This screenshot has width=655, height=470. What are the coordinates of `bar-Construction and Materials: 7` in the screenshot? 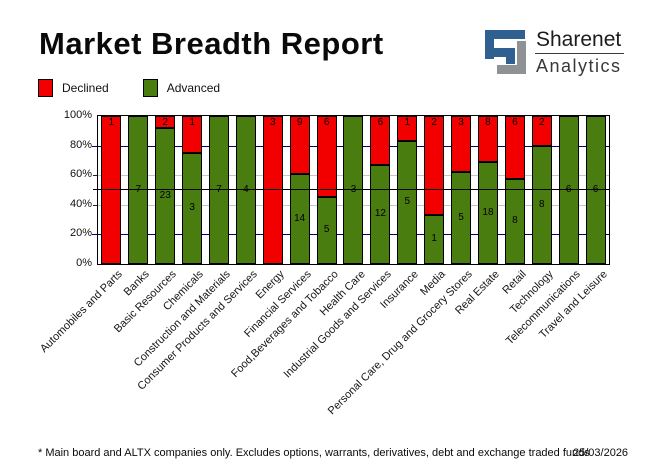 It's located at (219, 190).